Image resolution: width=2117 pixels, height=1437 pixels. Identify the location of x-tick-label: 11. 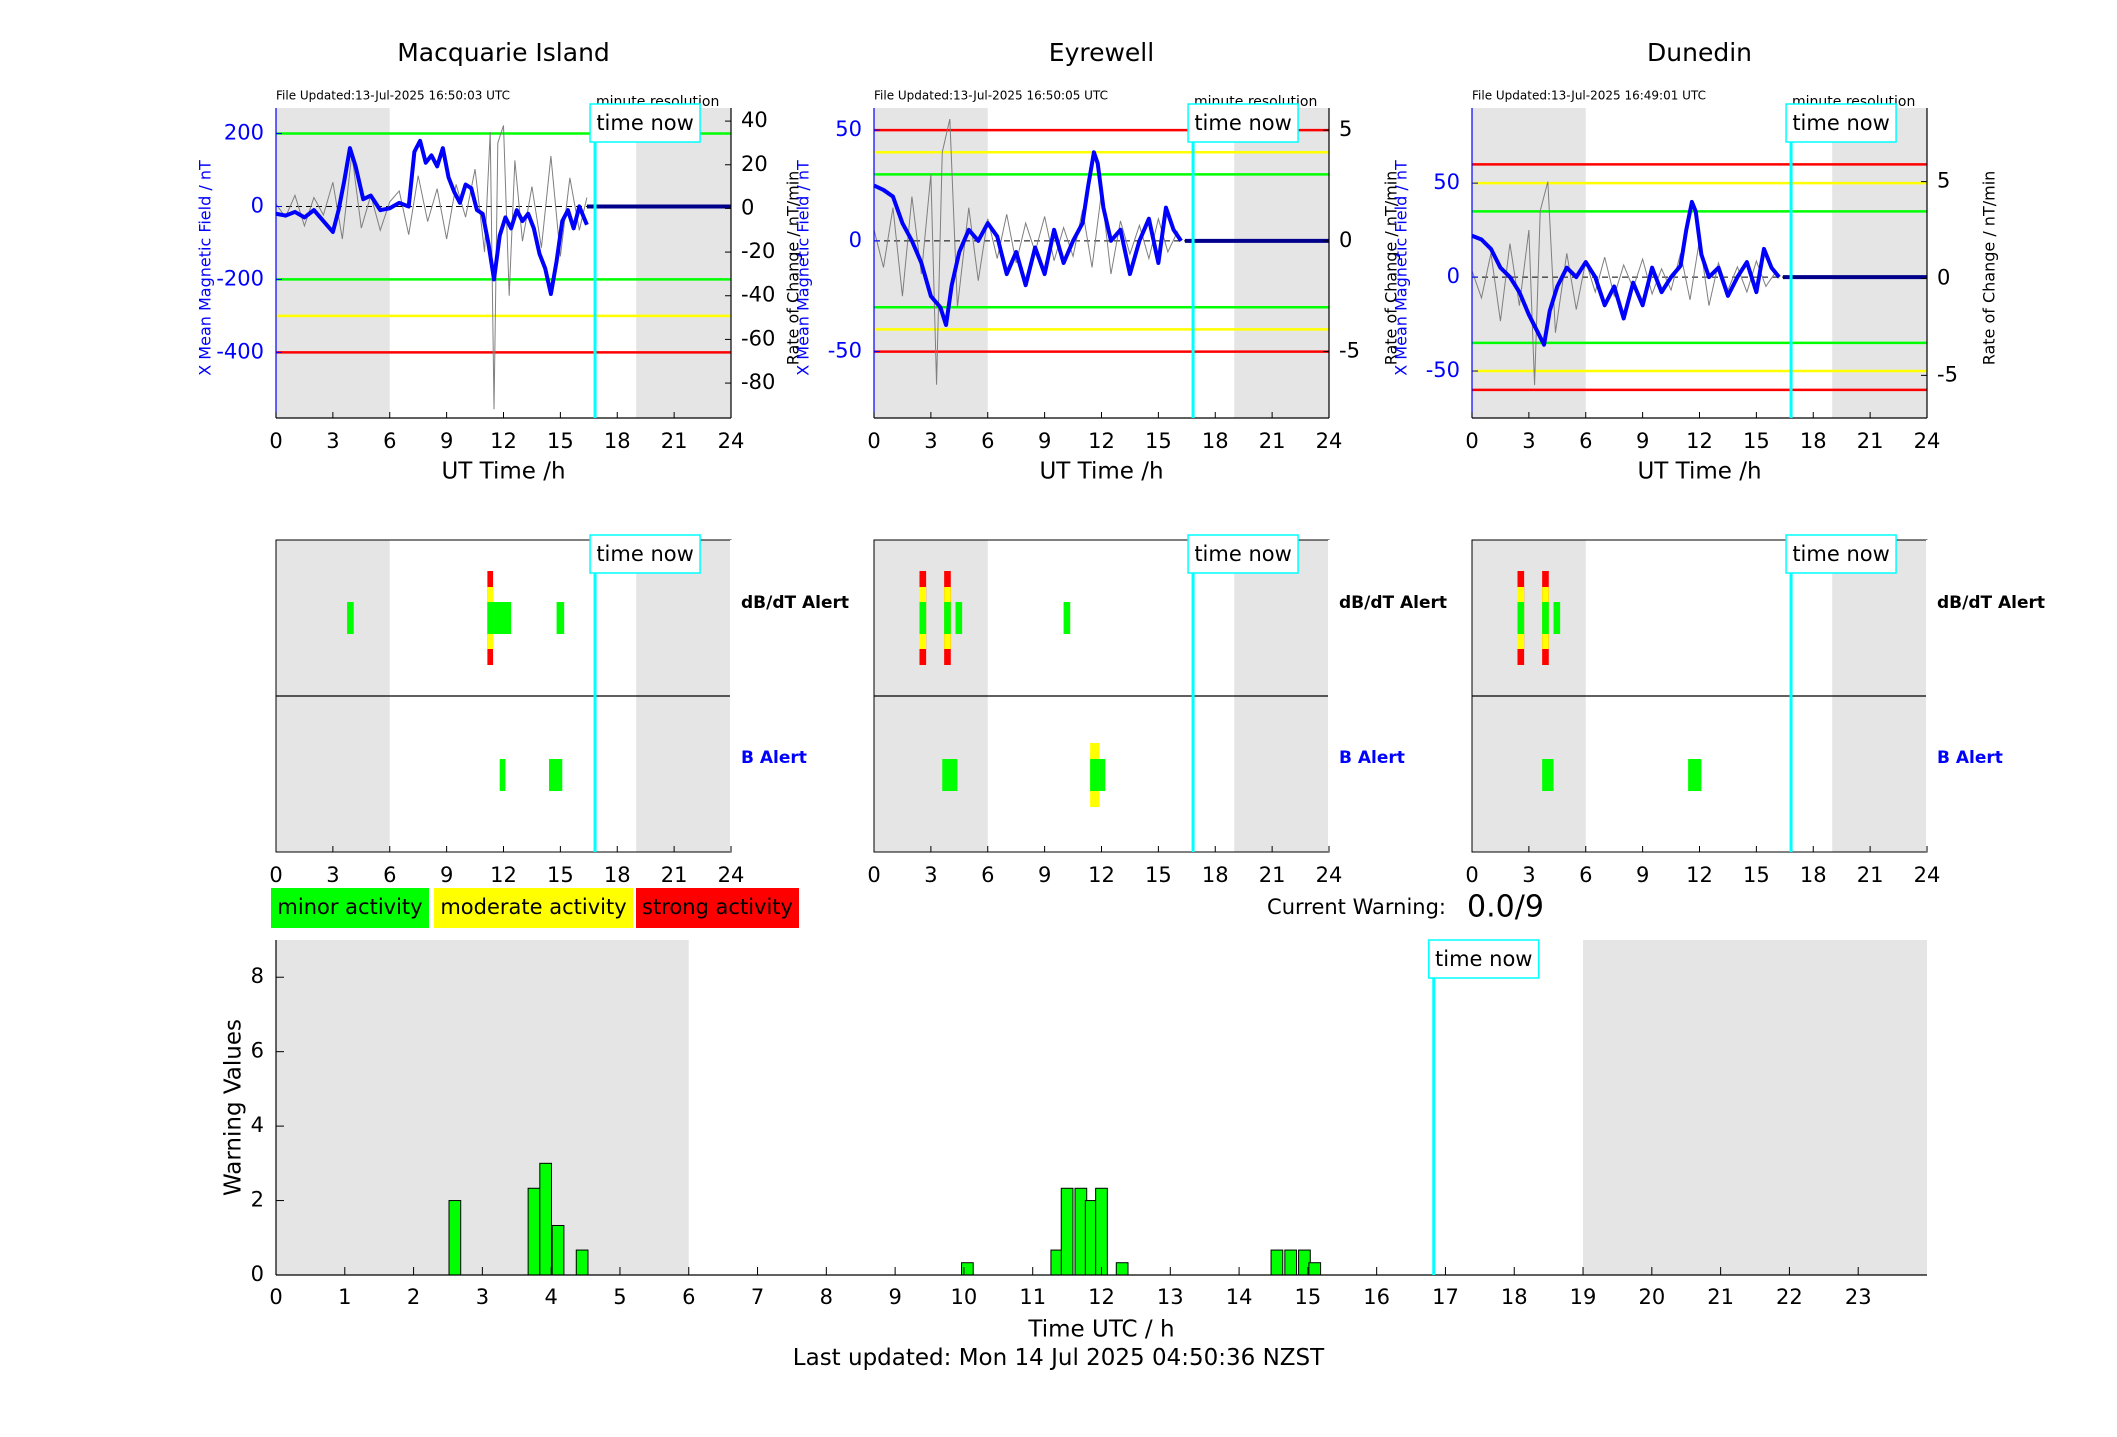
(1032, 1297).